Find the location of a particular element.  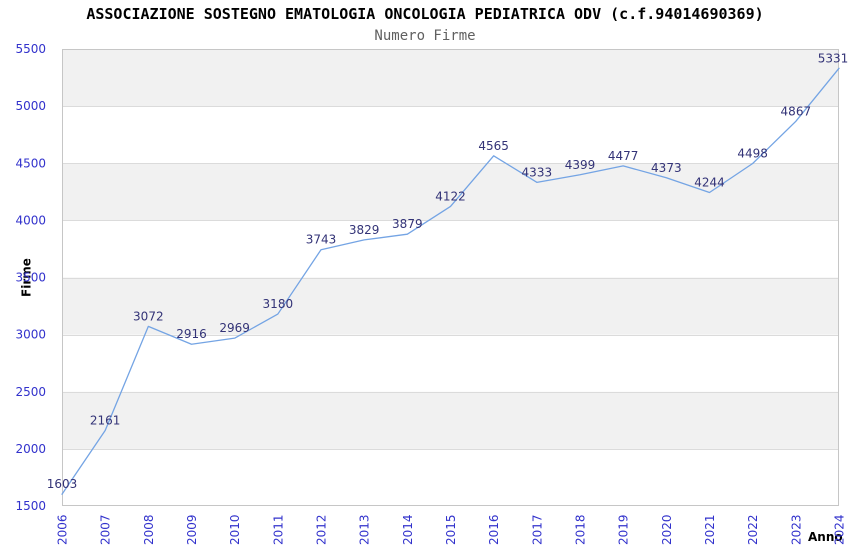

x-tick-label: 2010 is located at coordinates (235, 529).